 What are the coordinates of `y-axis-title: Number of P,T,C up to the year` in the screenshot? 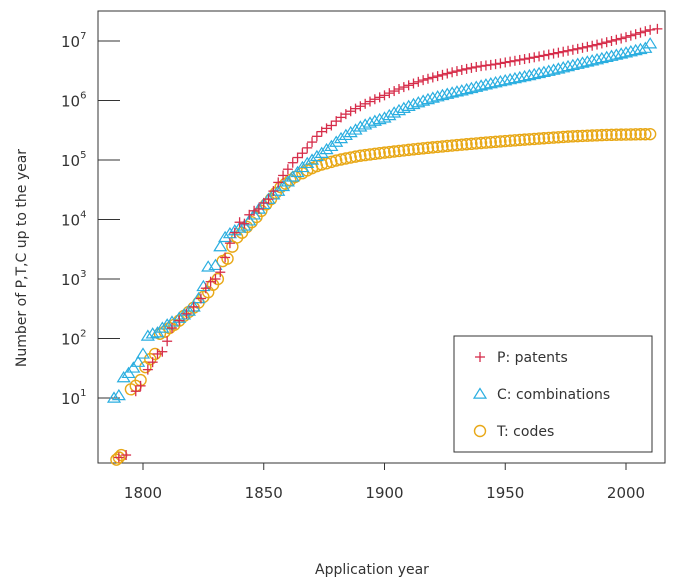 It's located at (22, 258).